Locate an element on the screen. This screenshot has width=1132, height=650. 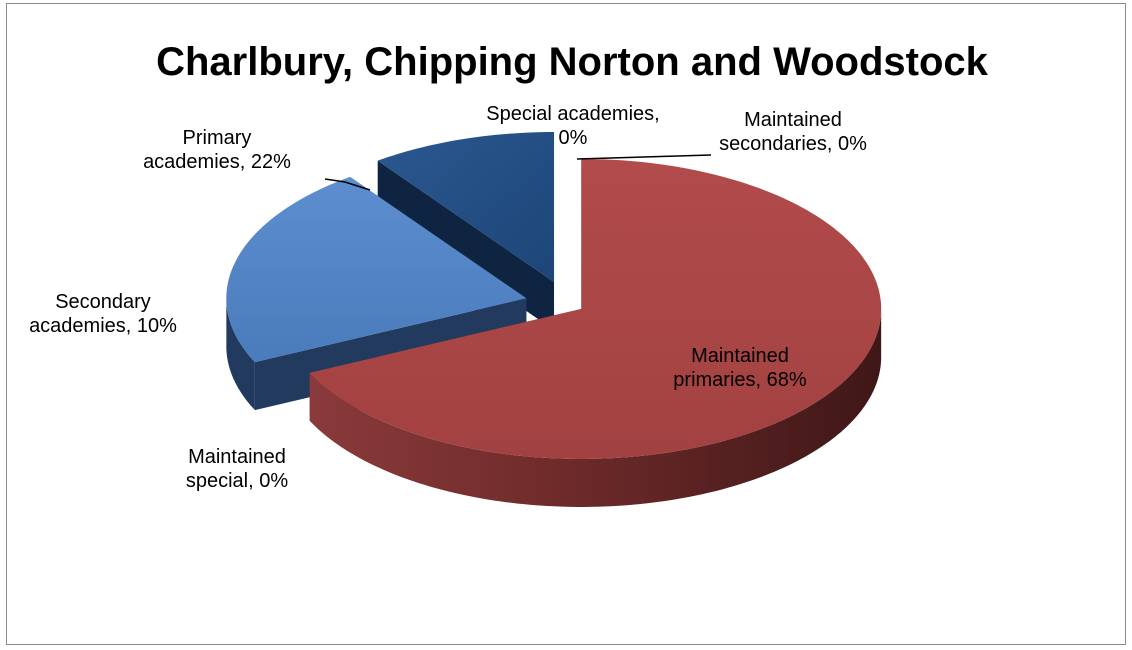
data-label-secondary-academies: Secondary academies, 10% is located at coordinates (103, 314).